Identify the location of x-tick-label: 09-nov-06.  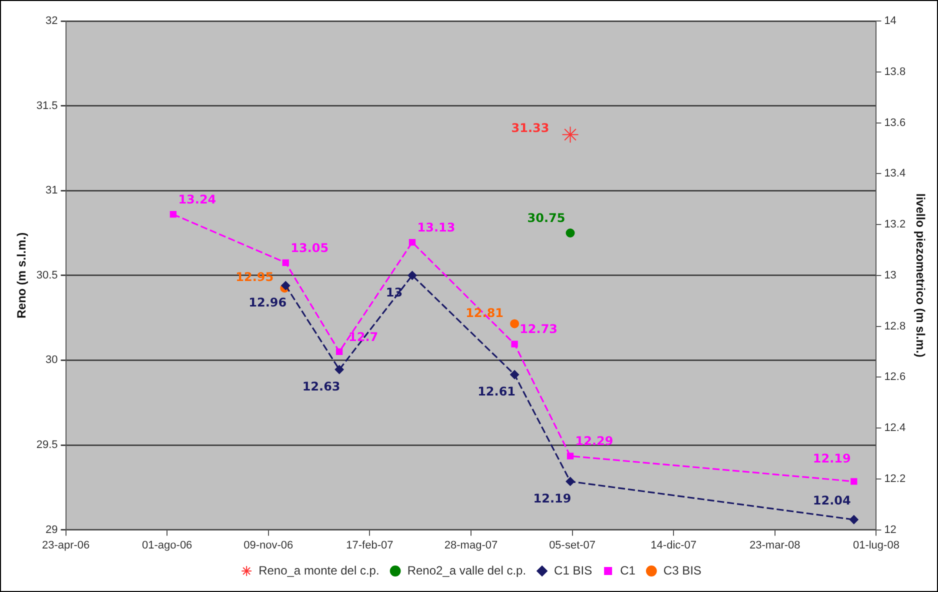
(269, 545).